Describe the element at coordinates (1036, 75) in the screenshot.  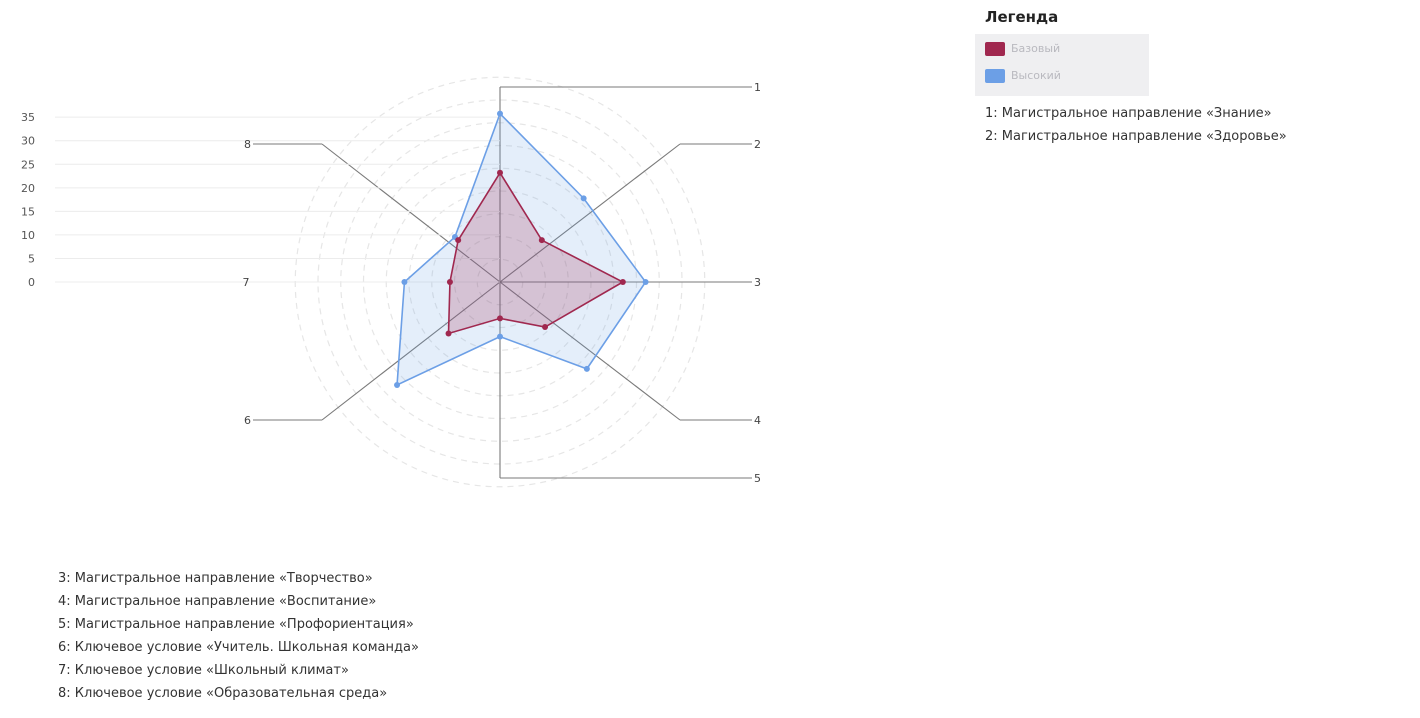
I see `legend-label-high: Высокий` at that location.